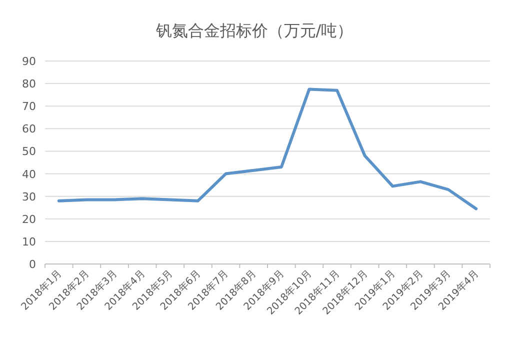  Describe the element at coordinates (29, 84) in the screenshot. I see `y-tick-label: 80` at that location.